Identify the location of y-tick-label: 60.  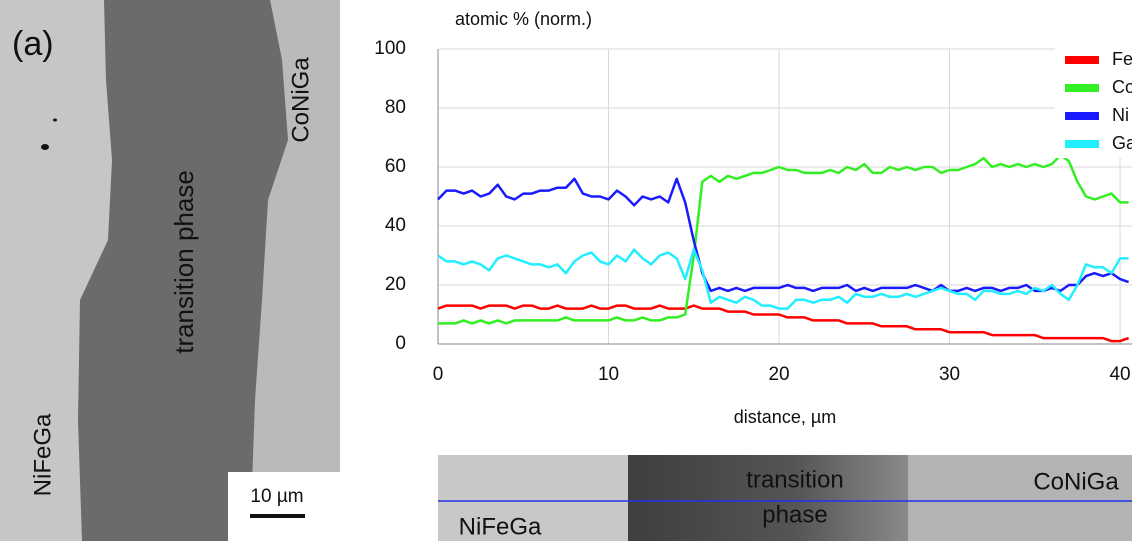
(395, 166).